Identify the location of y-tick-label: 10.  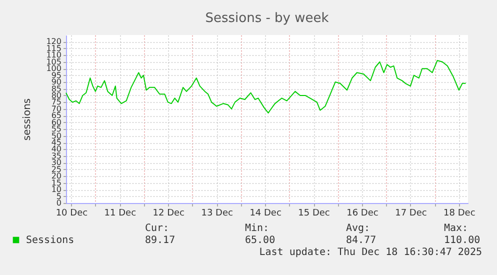
(56, 189).